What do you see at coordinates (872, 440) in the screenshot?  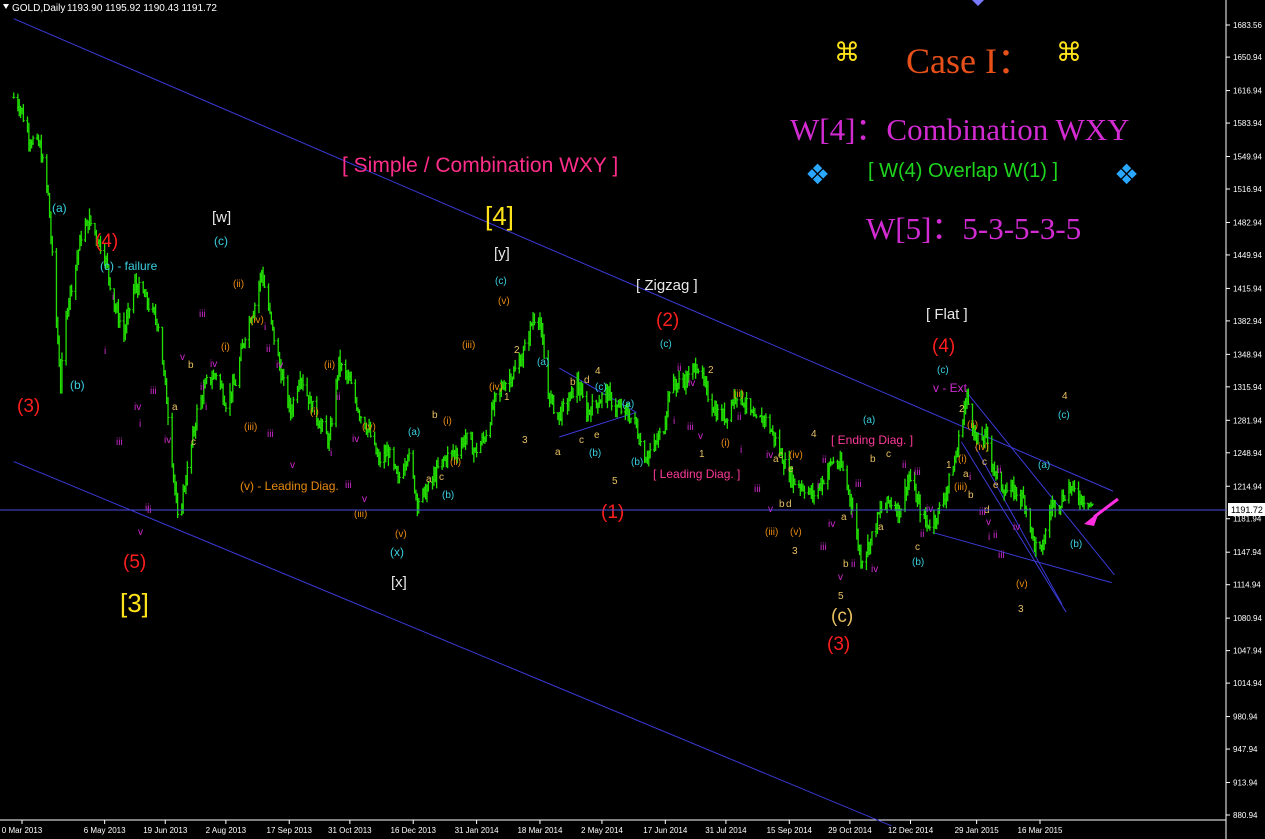 I see `wave-label: [ Ending Diag. ]` at bounding box center [872, 440].